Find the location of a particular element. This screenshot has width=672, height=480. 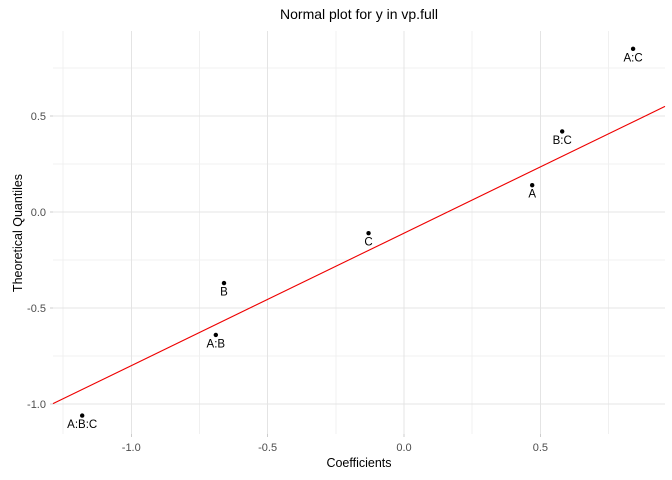

y-axis-title: Theoretical Quantiles is located at coordinates (18, 233).